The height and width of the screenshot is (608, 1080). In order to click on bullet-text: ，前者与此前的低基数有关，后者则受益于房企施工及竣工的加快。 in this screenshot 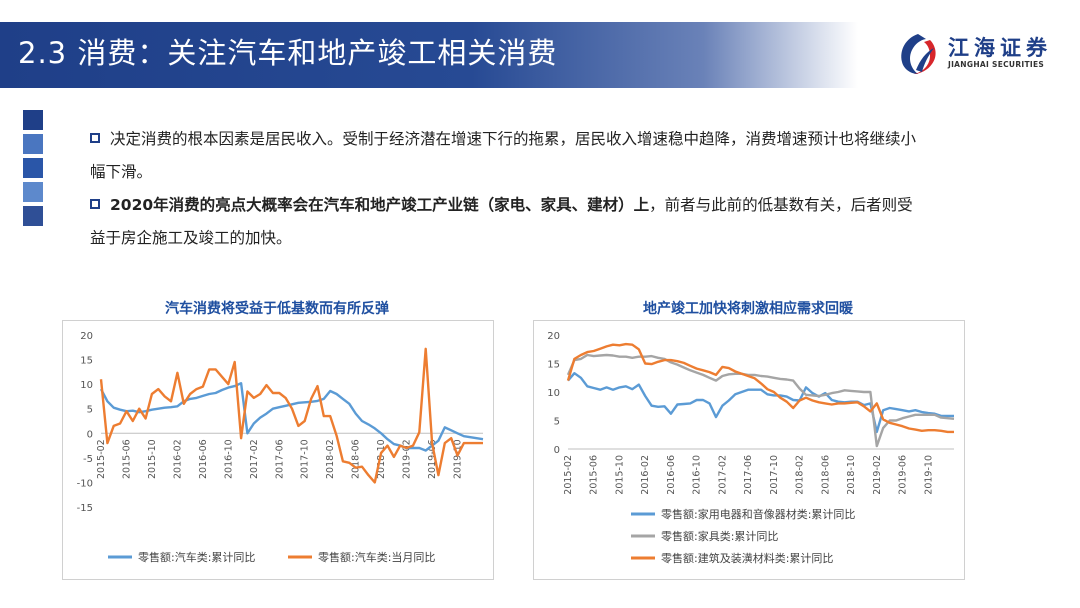, I will do `click(501, 221)`.